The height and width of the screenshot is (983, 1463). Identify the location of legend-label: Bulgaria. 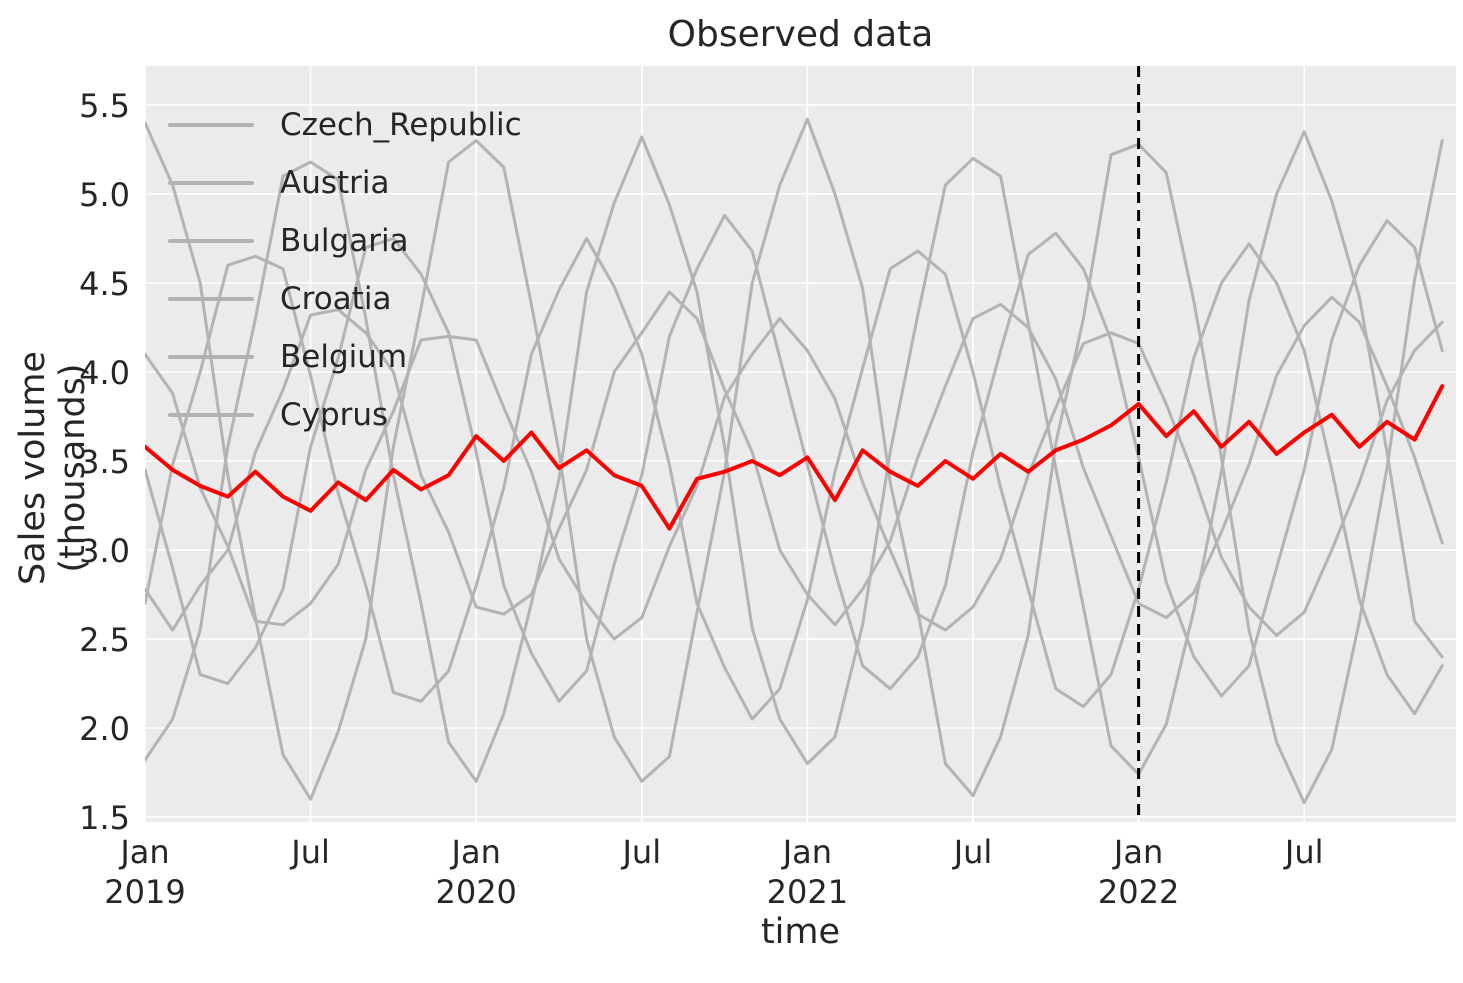
(344, 241).